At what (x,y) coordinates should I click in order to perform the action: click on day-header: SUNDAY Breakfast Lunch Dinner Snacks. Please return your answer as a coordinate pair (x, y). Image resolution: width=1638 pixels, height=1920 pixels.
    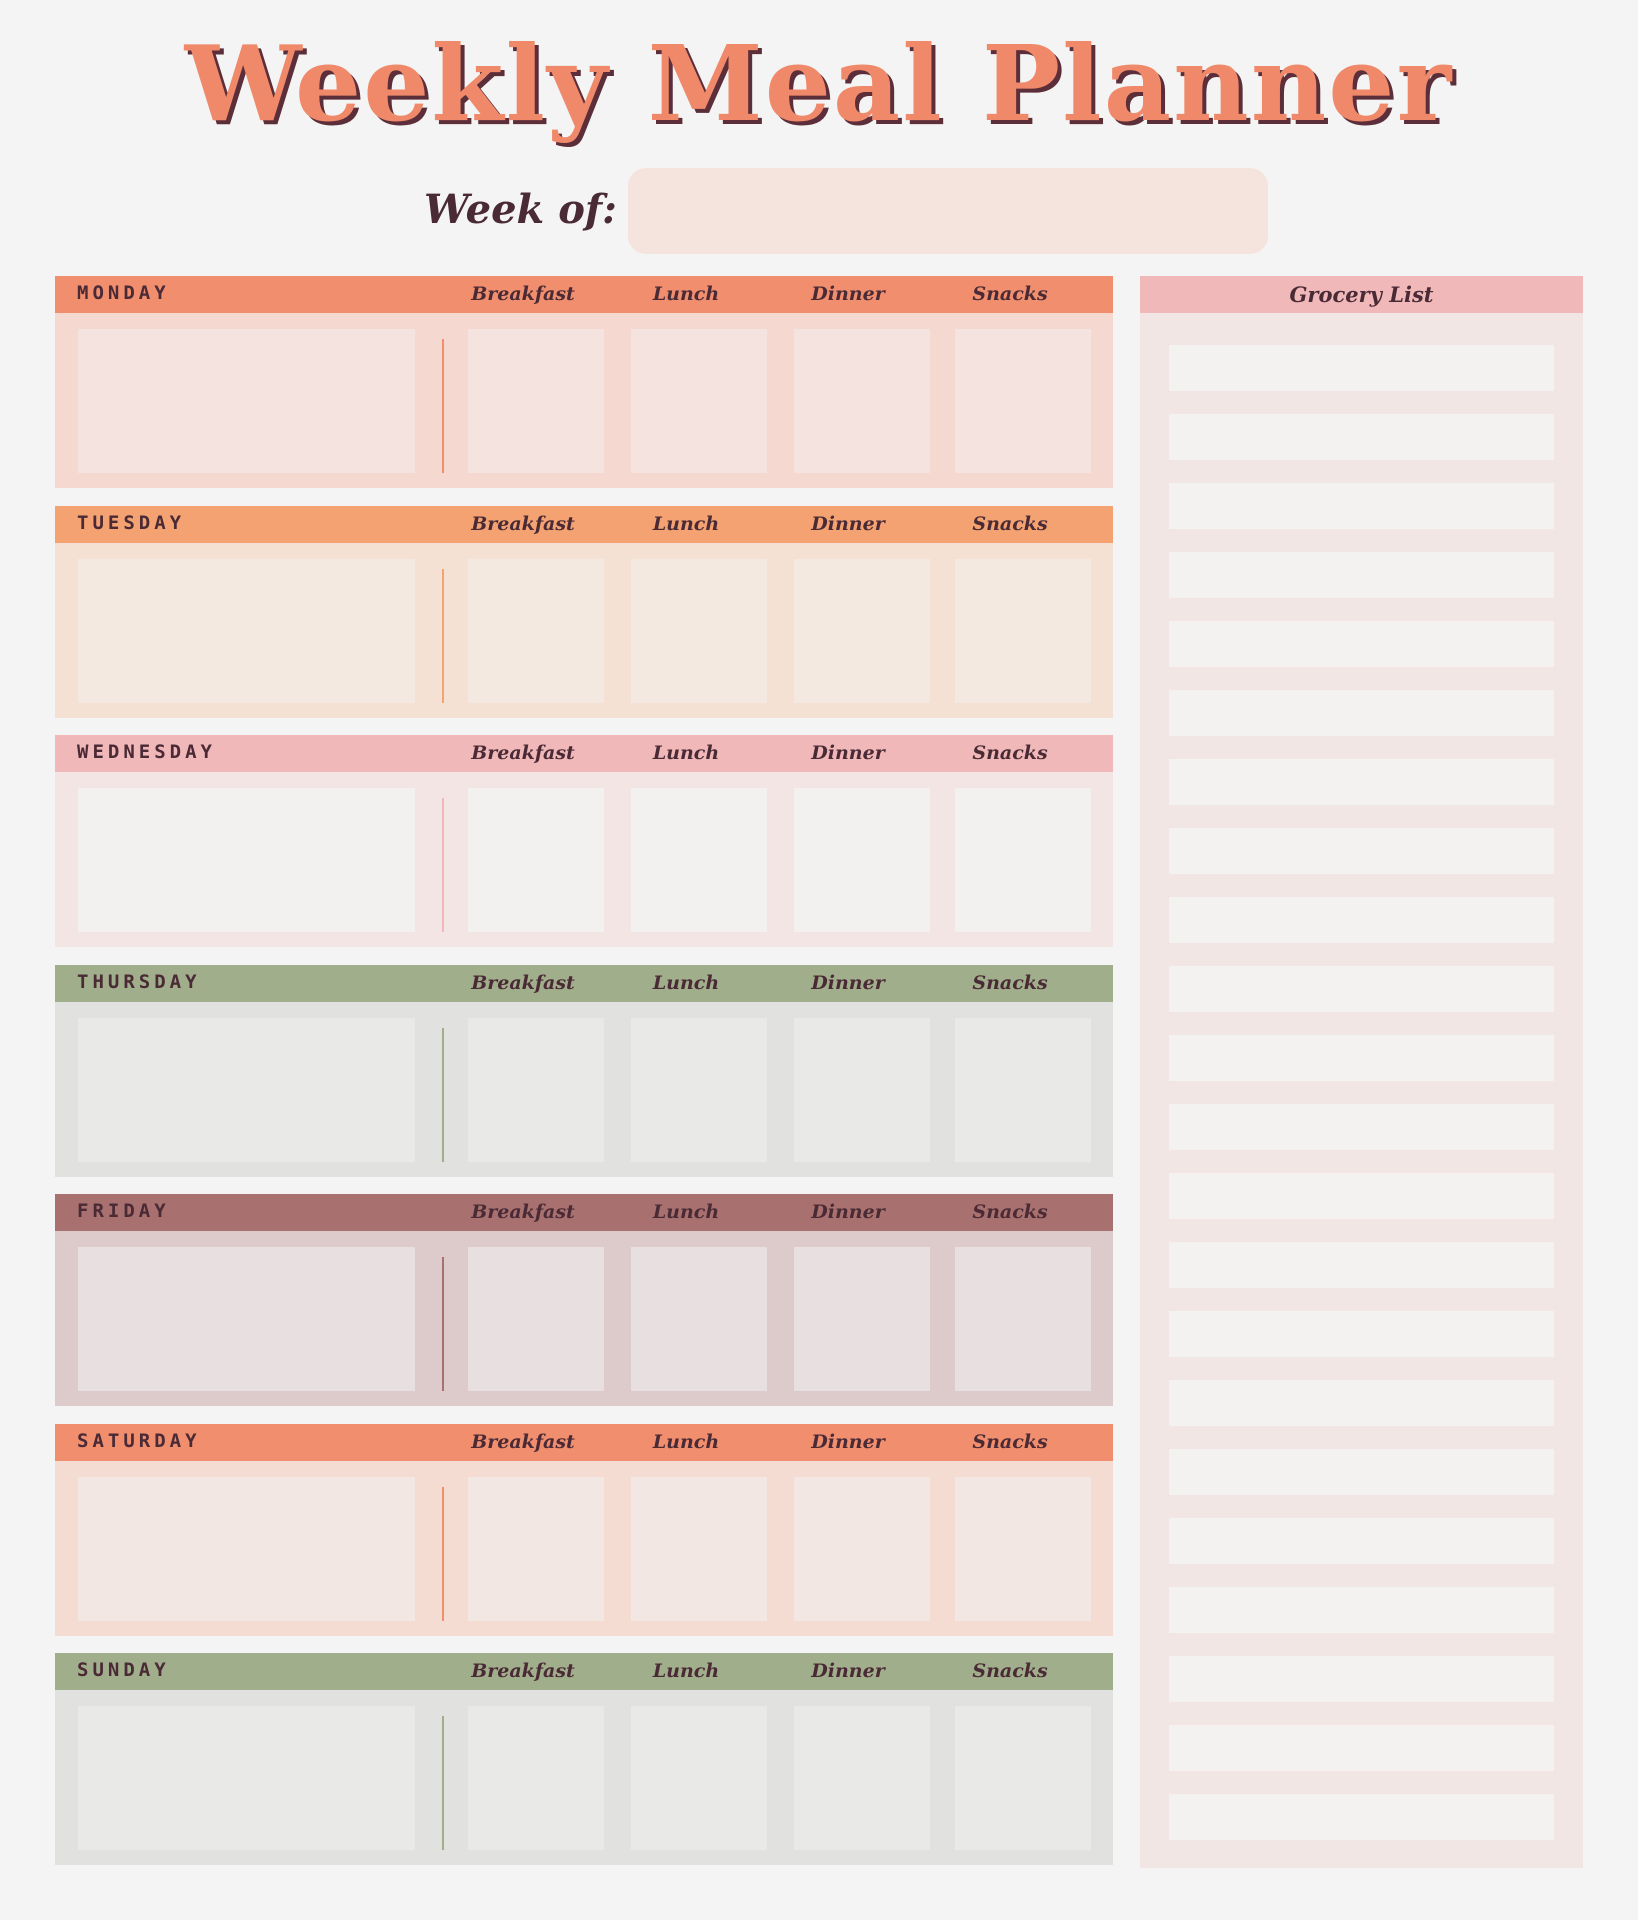
    Looking at the image, I should click on (584, 1671).